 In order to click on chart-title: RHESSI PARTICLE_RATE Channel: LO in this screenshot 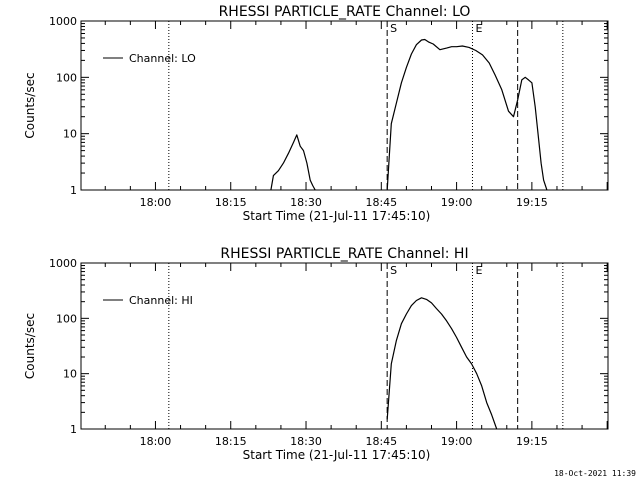, I will do `click(345, 12)`.